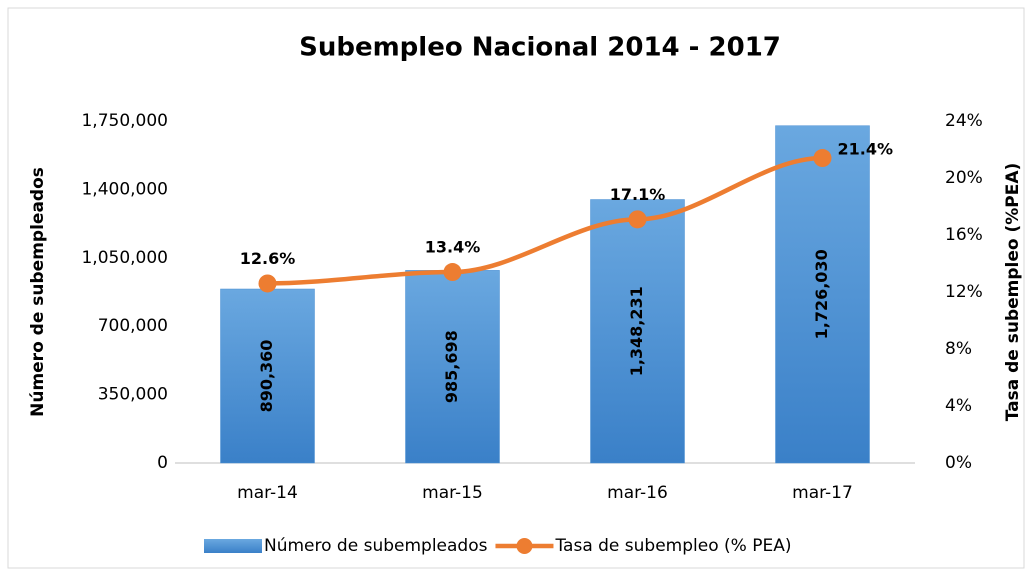 The width and height of the screenshot is (1033, 569). I want to click on y2-tick-label: 8%, so click(958, 349).